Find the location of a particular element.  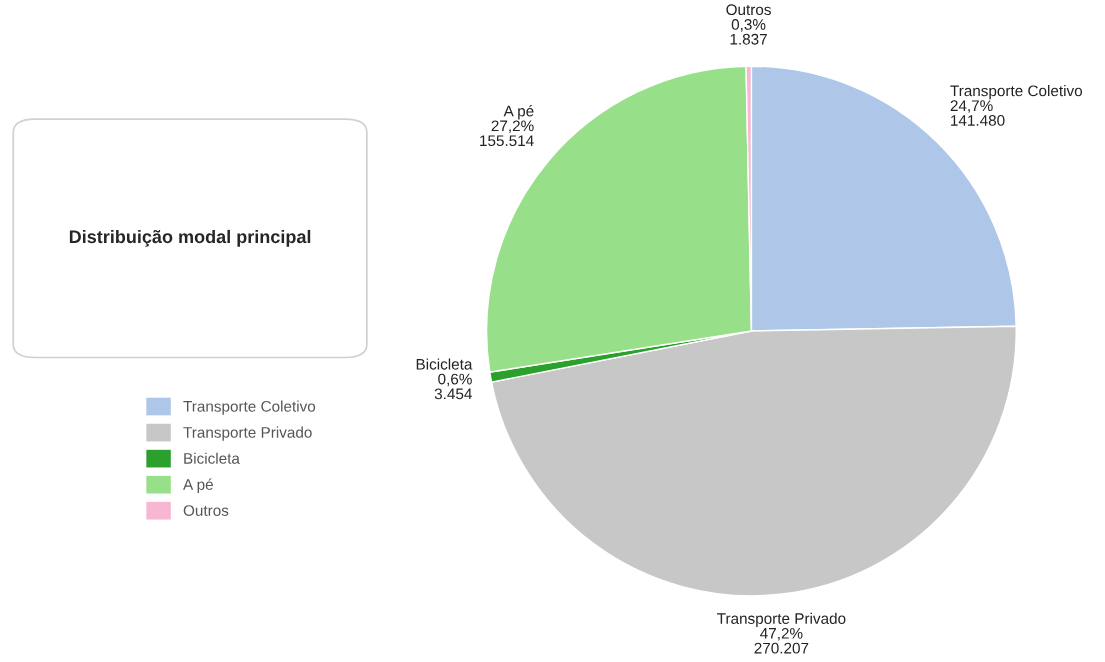

text: Distribuição modal principal is located at coordinates (190, 238).